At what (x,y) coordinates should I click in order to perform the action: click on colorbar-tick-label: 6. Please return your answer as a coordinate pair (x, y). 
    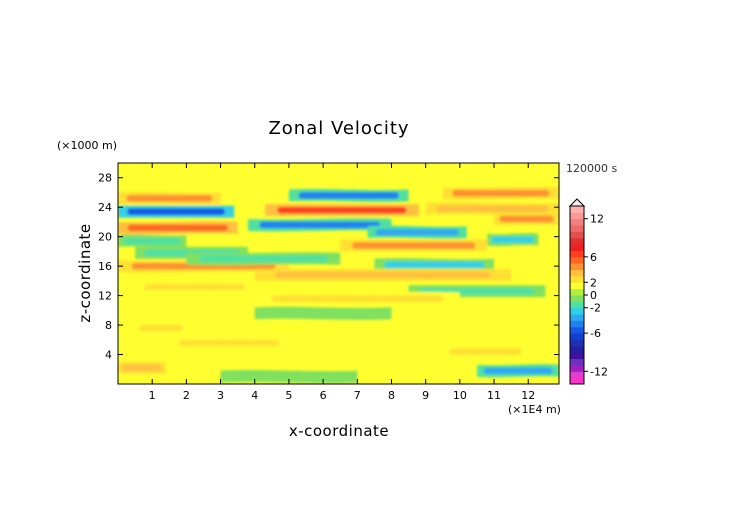
    Looking at the image, I should click on (593, 257).